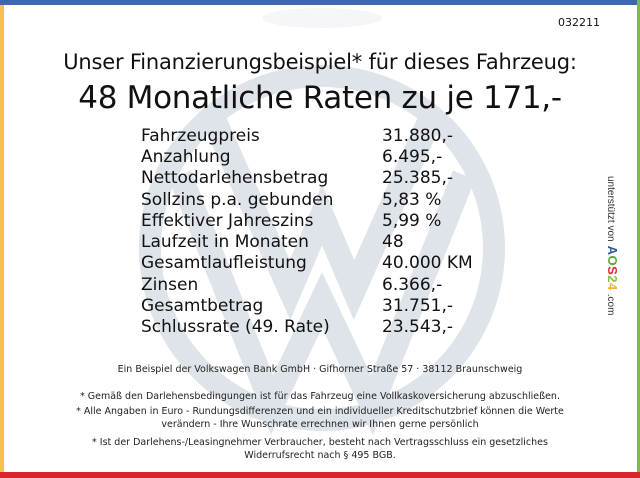 The height and width of the screenshot is (478, 640). I want to click on logo-letter-a: A, so click(612, 250).